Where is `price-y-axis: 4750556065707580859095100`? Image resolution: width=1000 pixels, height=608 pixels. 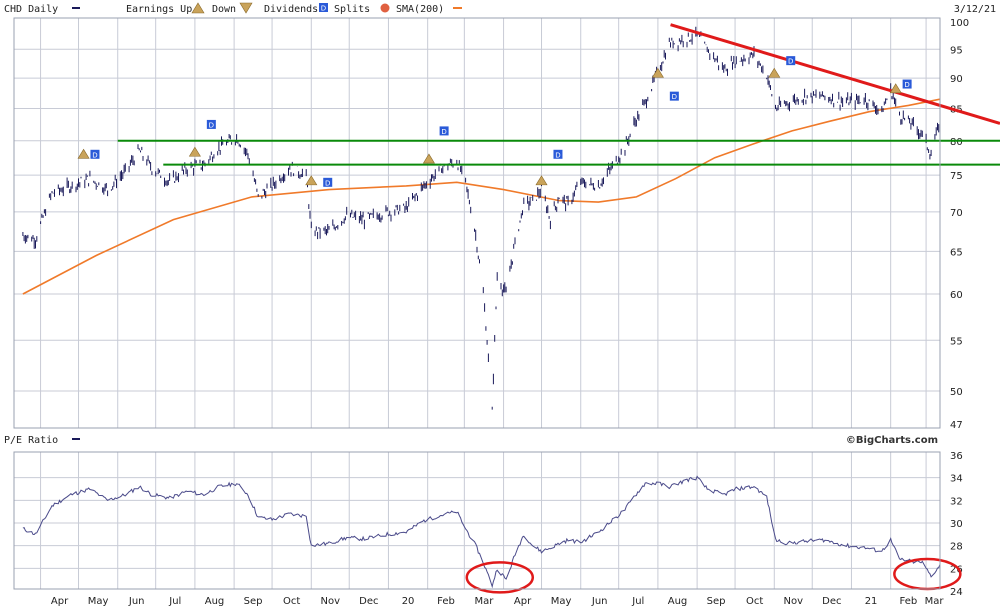
price-y-axis: 4750556065707580859095100 is located at coordinates (959, 224).